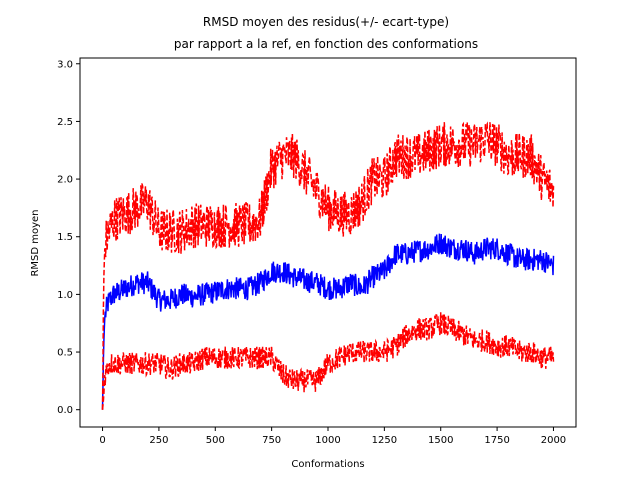 The width and height of the screenshot is (640, 484). I want to click on x-axis-ticks: 0 250 500 750 1000 1250 1500 1750 2000, so click(332, 436).